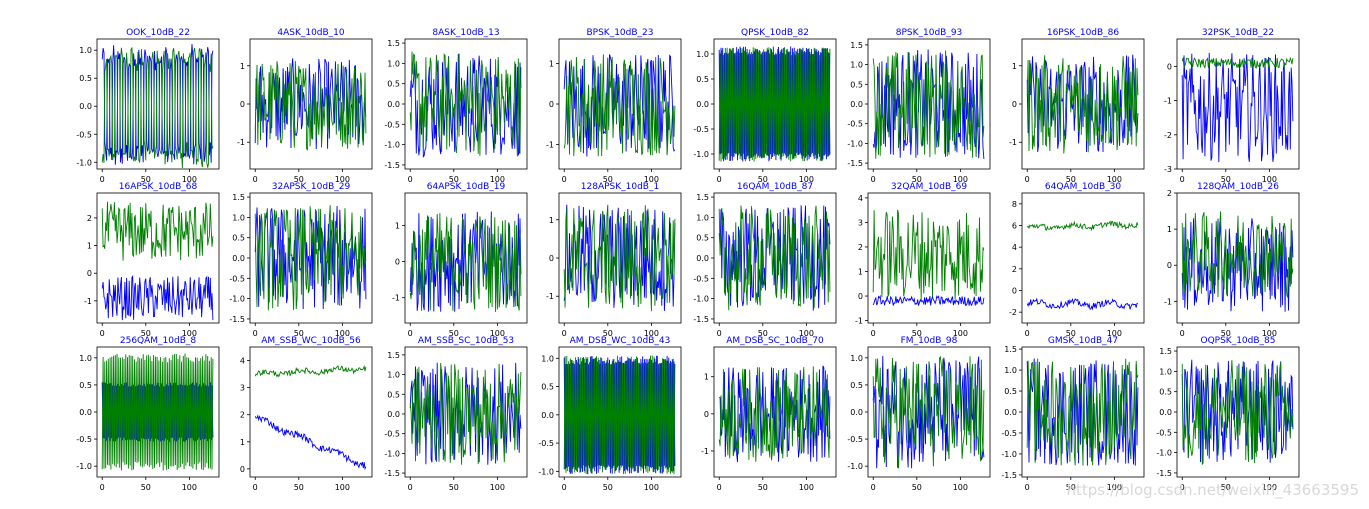 The height and width of the screenshot is (509, 1369). I want to click on subplot-am-dsb-sc-10db-70: AM_DSB_SC_10dB_70 1 0 -1 0 50 100, so click(769, 414).